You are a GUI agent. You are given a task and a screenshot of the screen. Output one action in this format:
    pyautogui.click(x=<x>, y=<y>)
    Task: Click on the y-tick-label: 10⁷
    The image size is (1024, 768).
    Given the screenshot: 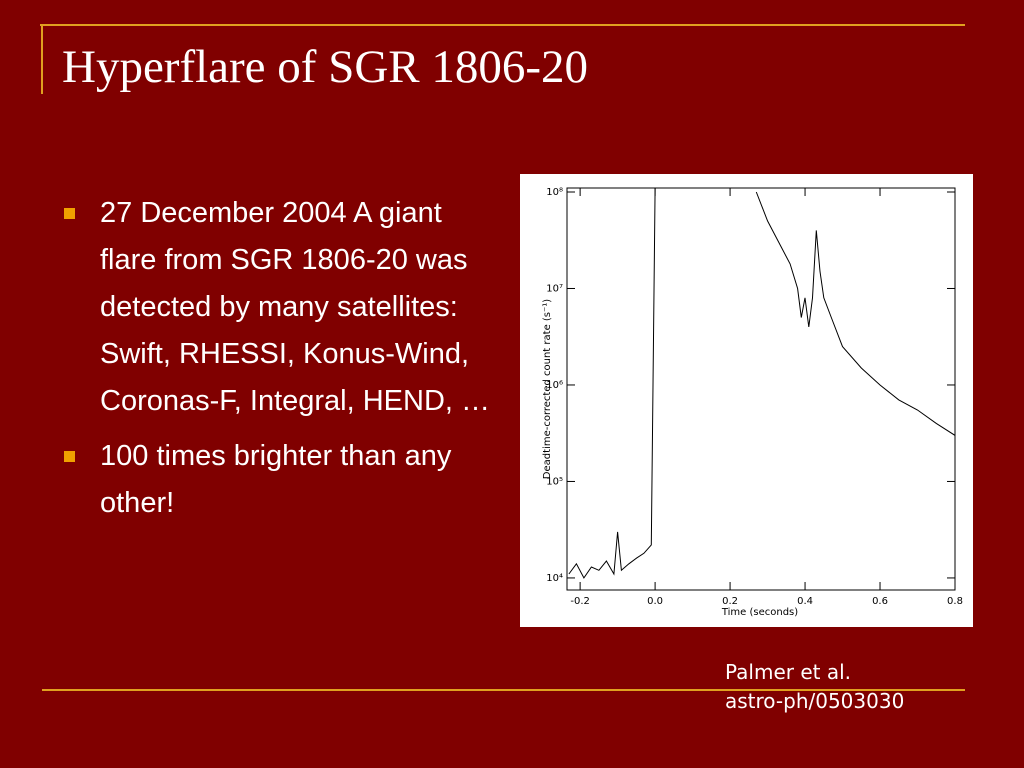 What is the action you would take?
    pyautogui.click(x=554, y=288)
    